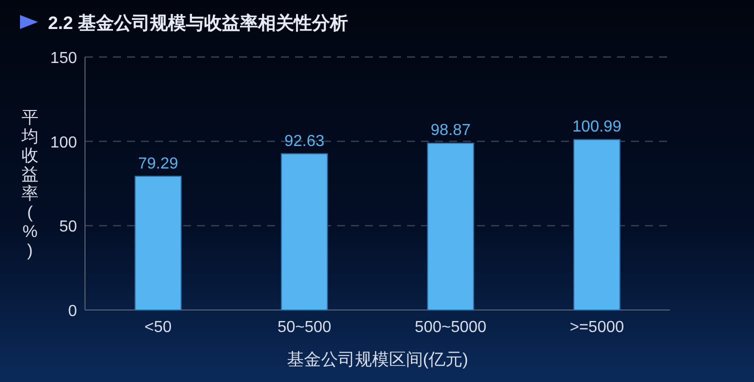 This screenshot has height=382, width=754. What do you see at coordinates (64, 58) in the screenshot?
I see `y-tick-label: 150` at bounding box center [64, 58].